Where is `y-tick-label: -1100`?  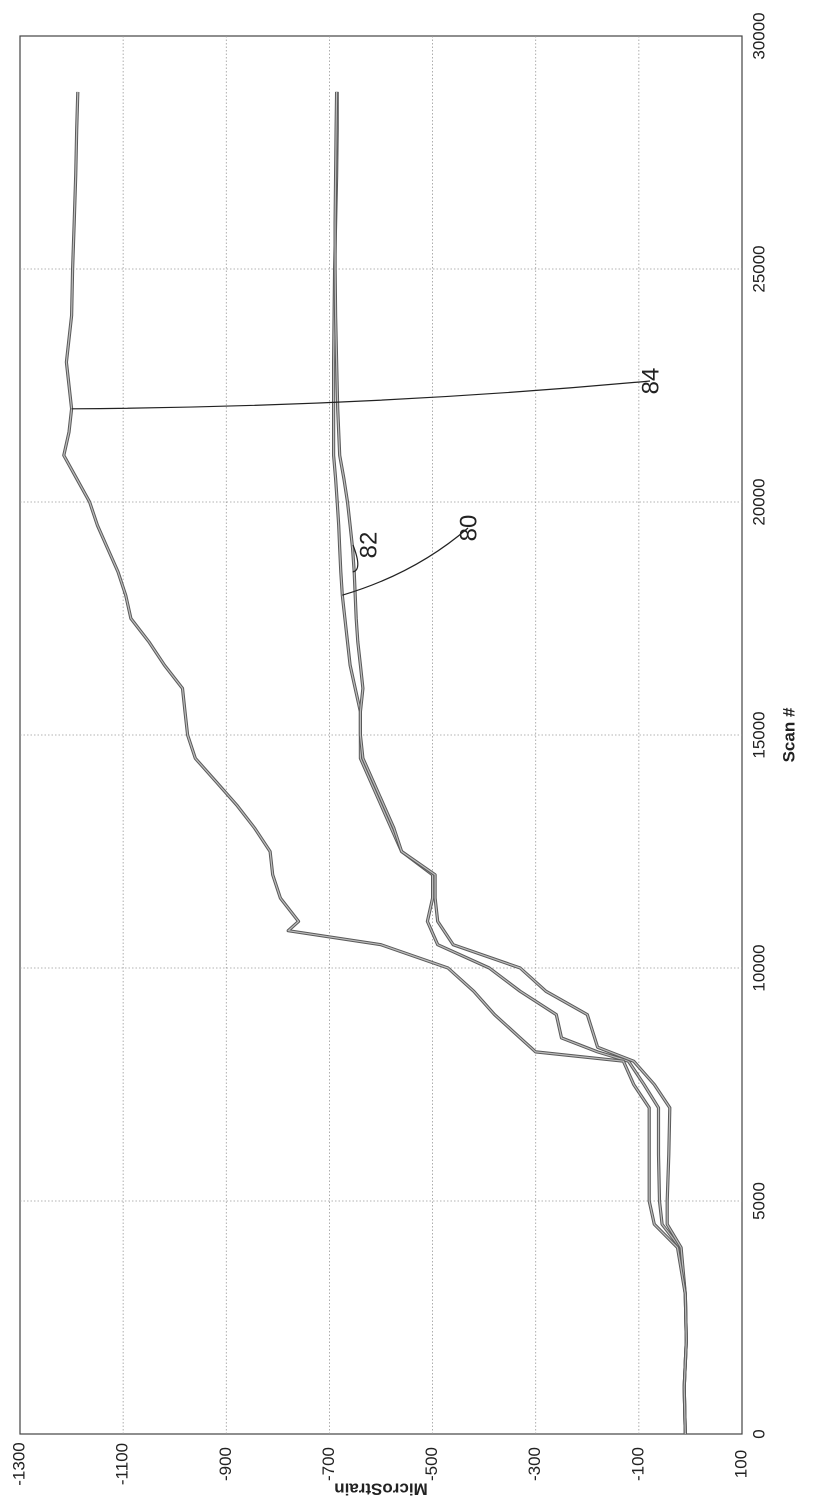 y-tick-label: -1100 is located at coordinates (122, 1464).